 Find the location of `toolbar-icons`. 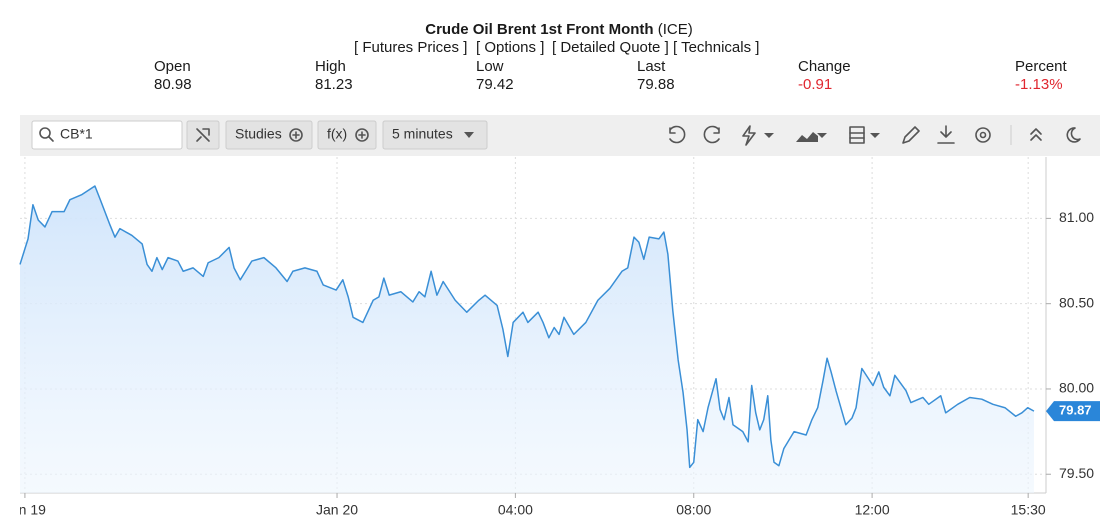

toolbar-icons is located at coordinates (875, 135).